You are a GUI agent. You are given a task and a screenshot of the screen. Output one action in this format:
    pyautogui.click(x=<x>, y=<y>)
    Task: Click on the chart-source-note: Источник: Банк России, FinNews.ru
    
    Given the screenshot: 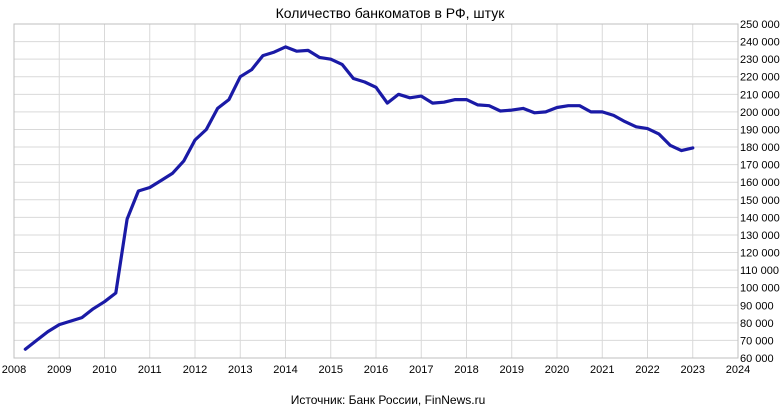 What is the action you would take?
    pyautogui.click(x=388, y=400)
    